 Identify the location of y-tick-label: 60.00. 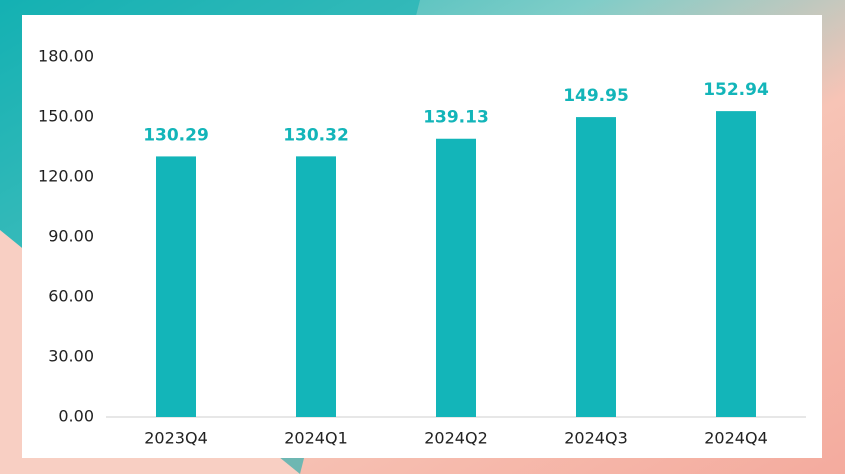
(71, 296).